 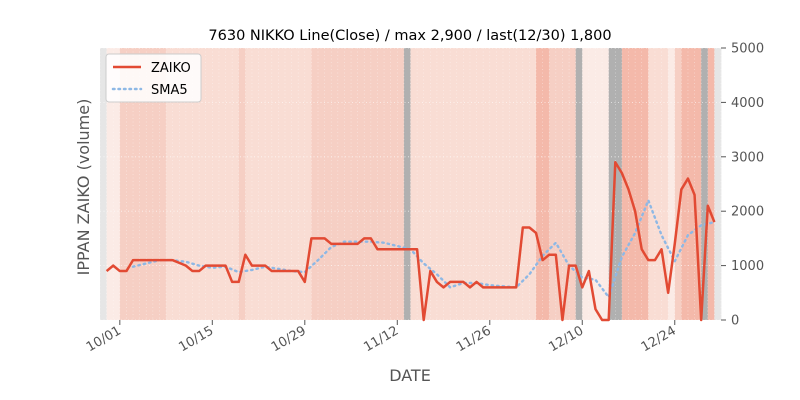 What do you see at coordinates (566, 339) in the screenshot?
I see `x-tick-label-5: 12/10` at bounding box center [566, 339].